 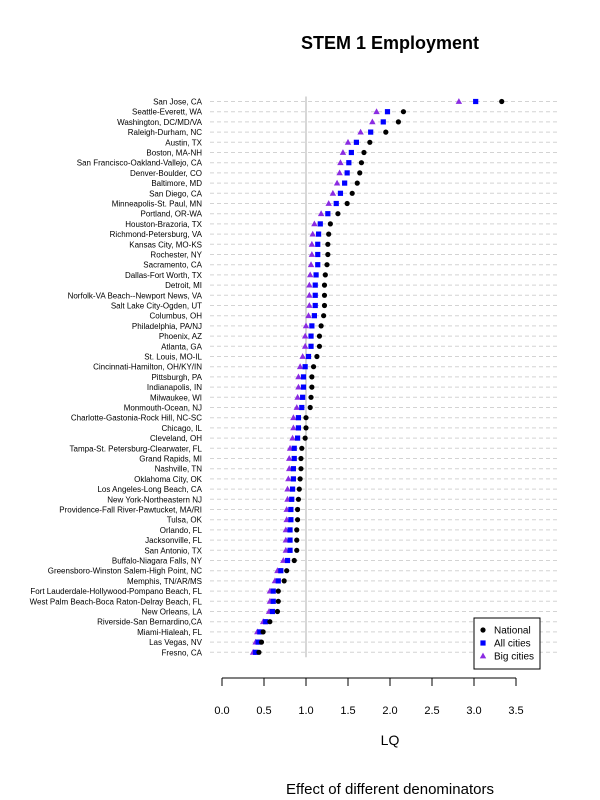 What do you see at coordinates (287, 571) in the screenshot?
I see `point-national-greensboro-winston-salem-high-point-nc` at bounding box center [287, 571].